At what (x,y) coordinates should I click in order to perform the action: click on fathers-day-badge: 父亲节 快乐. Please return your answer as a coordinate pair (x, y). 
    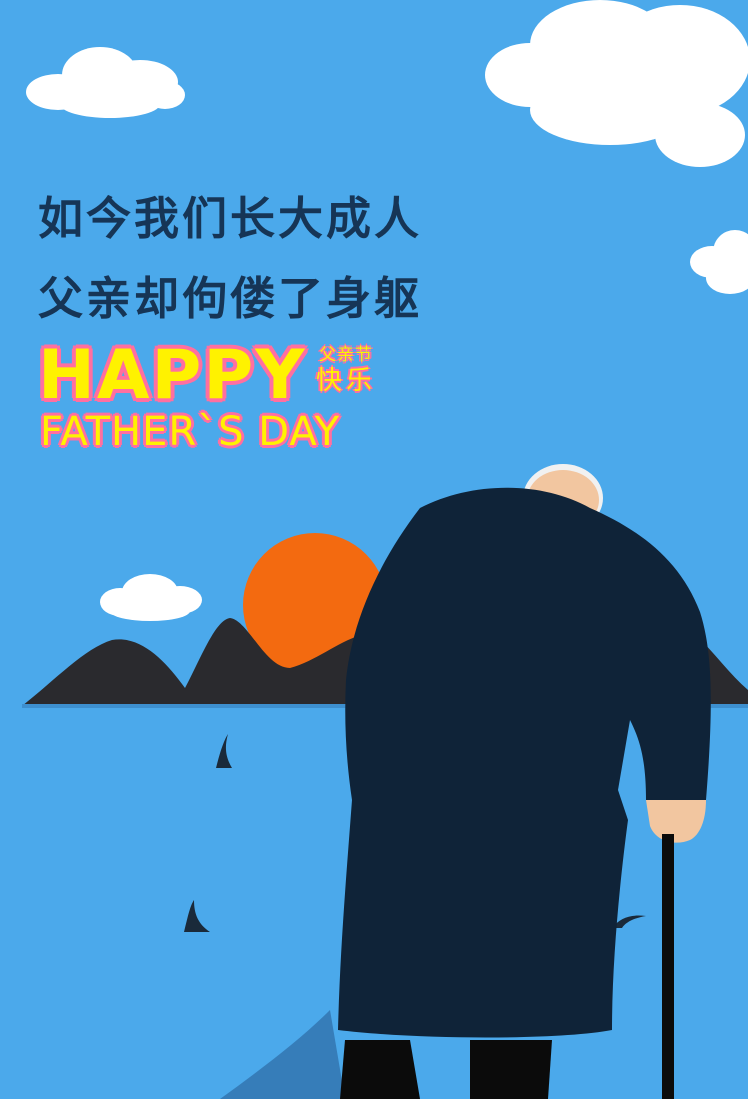
    Looking at the image, I should click on (346, 370).